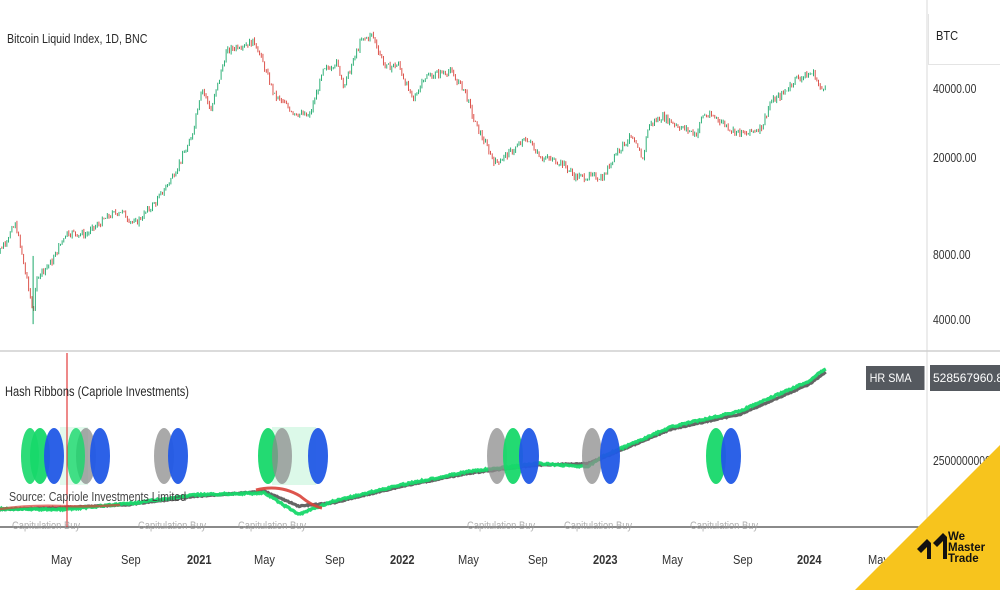  I want to click on time-axis-label: 2022, so click(402, 559).